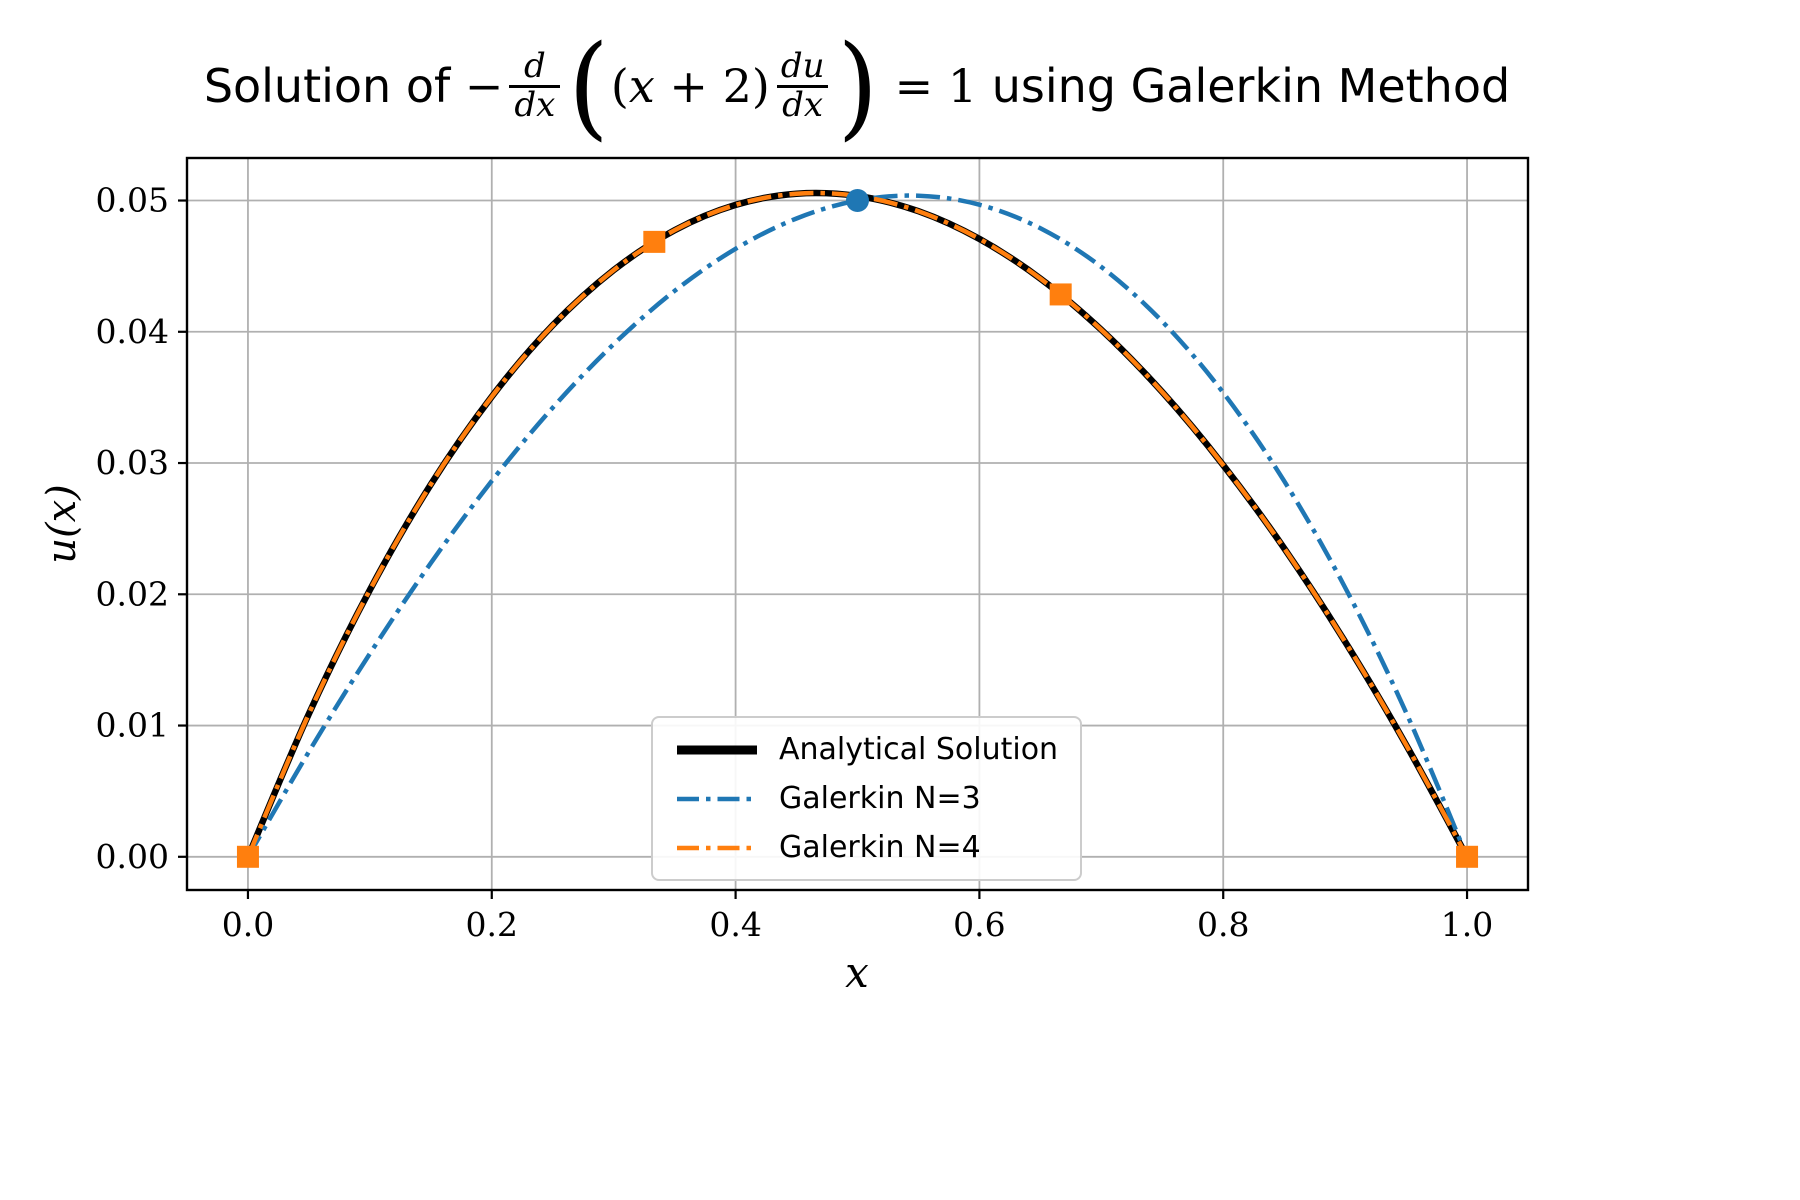 Image resolution: width=1800 pixels, height=1200 pixels. What do you see at coordinates (132, 331) in the screenshot?
I see `y-tick-label: 0.04` at bounding box center [132, 331].